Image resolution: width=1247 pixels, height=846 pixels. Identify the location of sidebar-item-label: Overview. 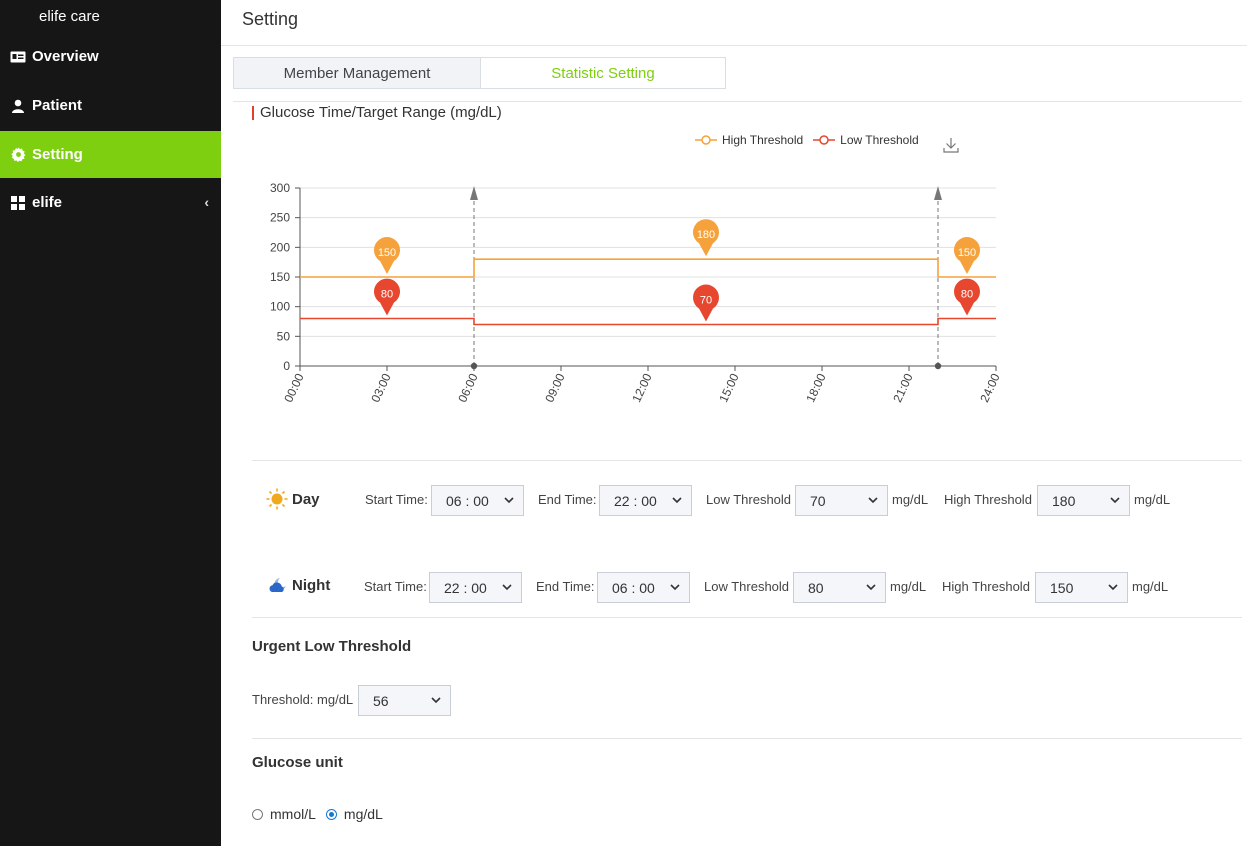
(65, 56).